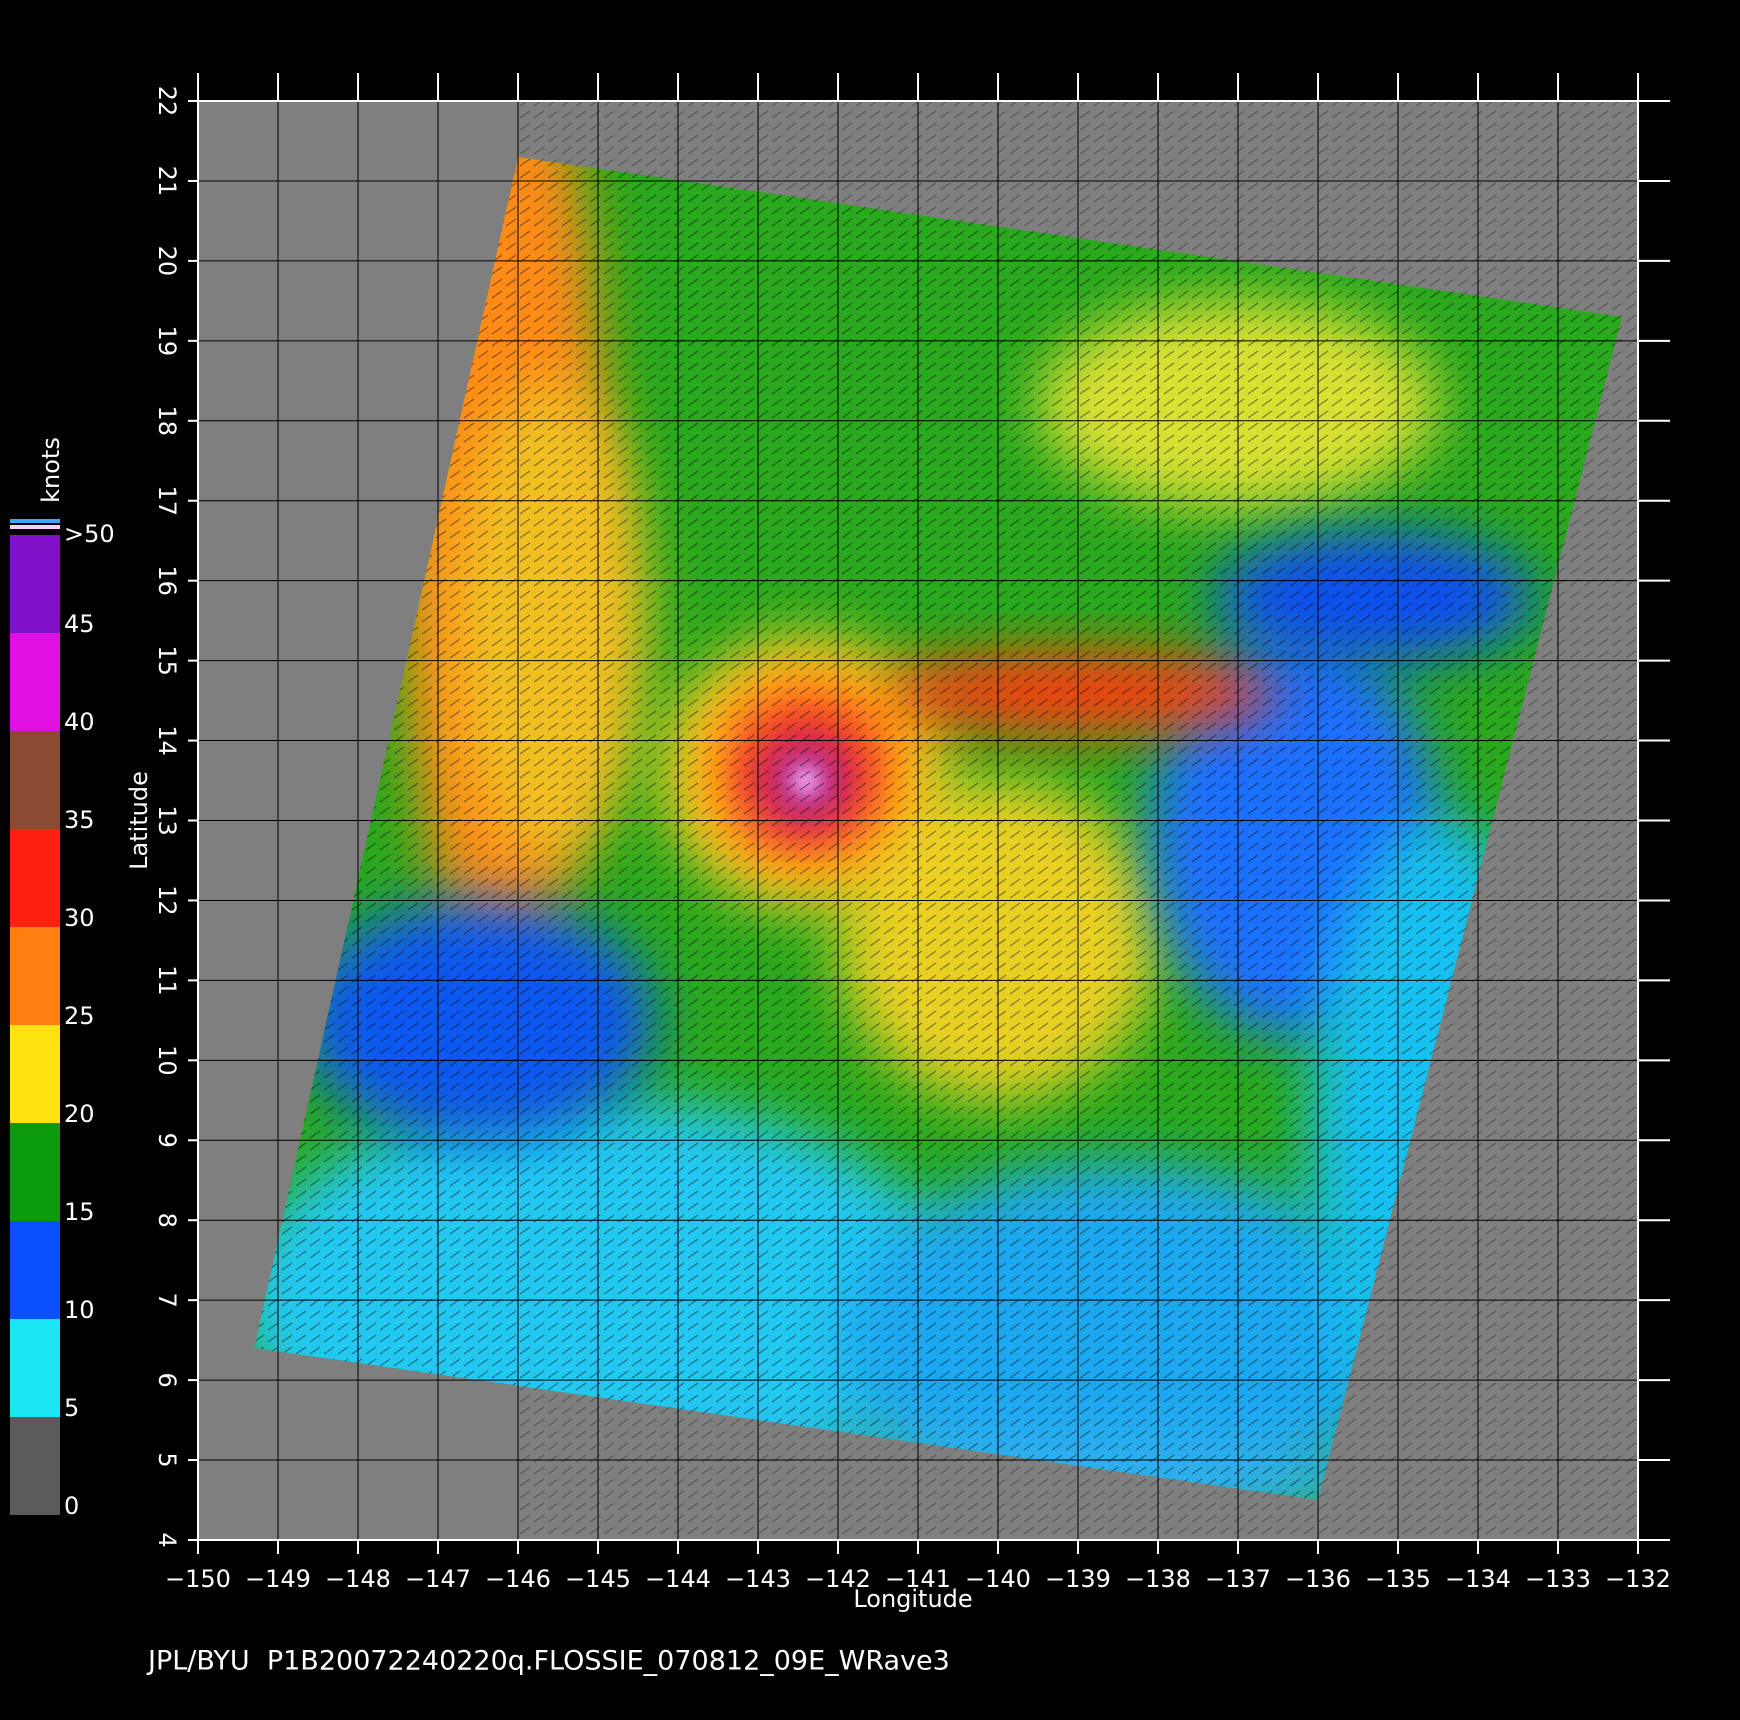  I want to click on y-tick-label: 19, so click(167, 341).